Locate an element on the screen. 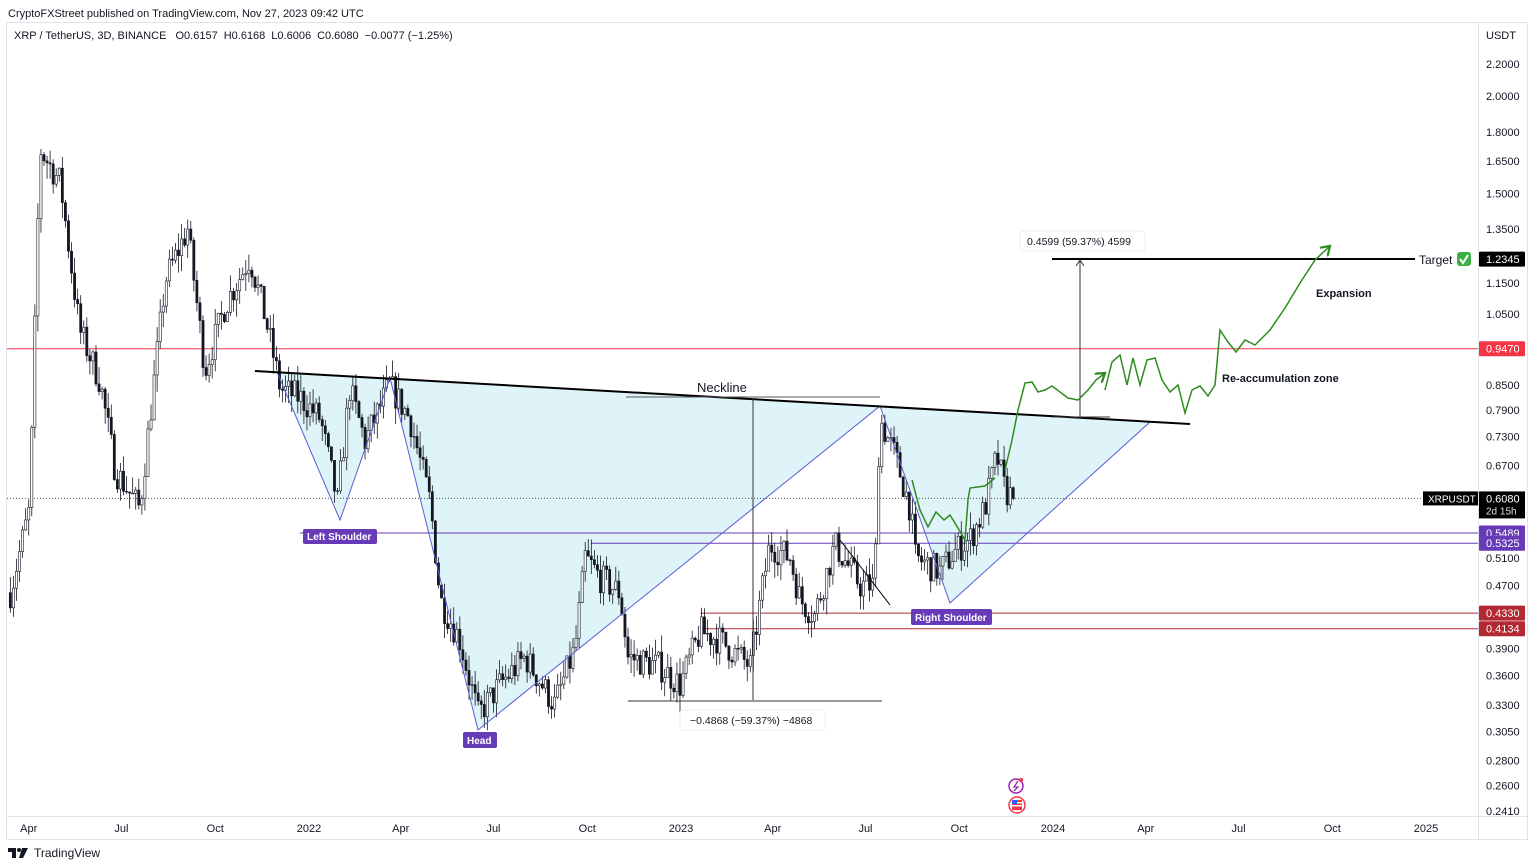 Image resolution: width=1536 pixels, height=868 pixels. time-tick-label: Jul is located at coordinates (865, 829).